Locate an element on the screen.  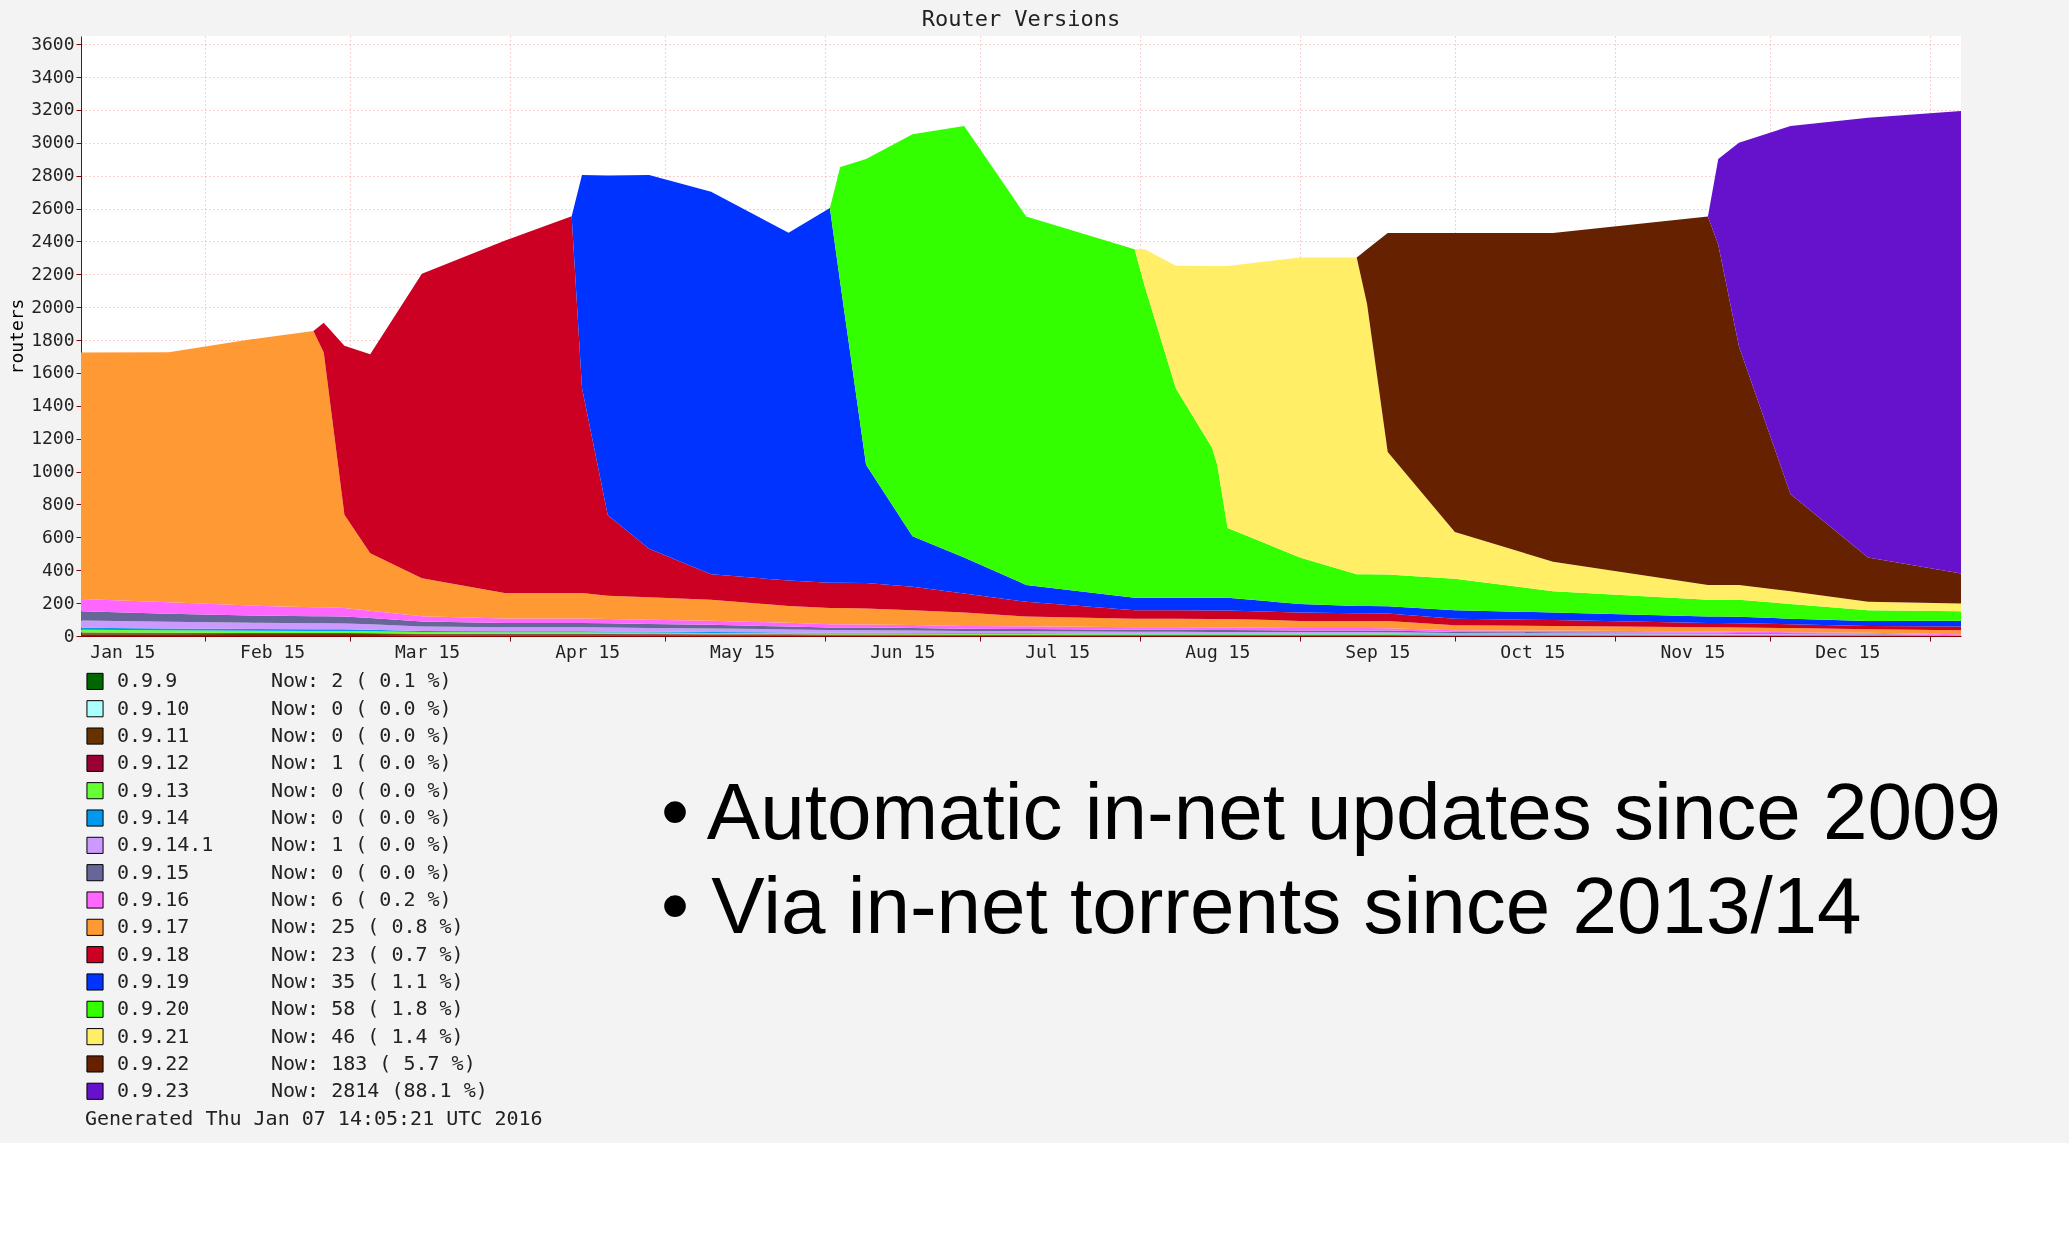
x-tick-label: Mar 15 is located at coordinates (428, 651).